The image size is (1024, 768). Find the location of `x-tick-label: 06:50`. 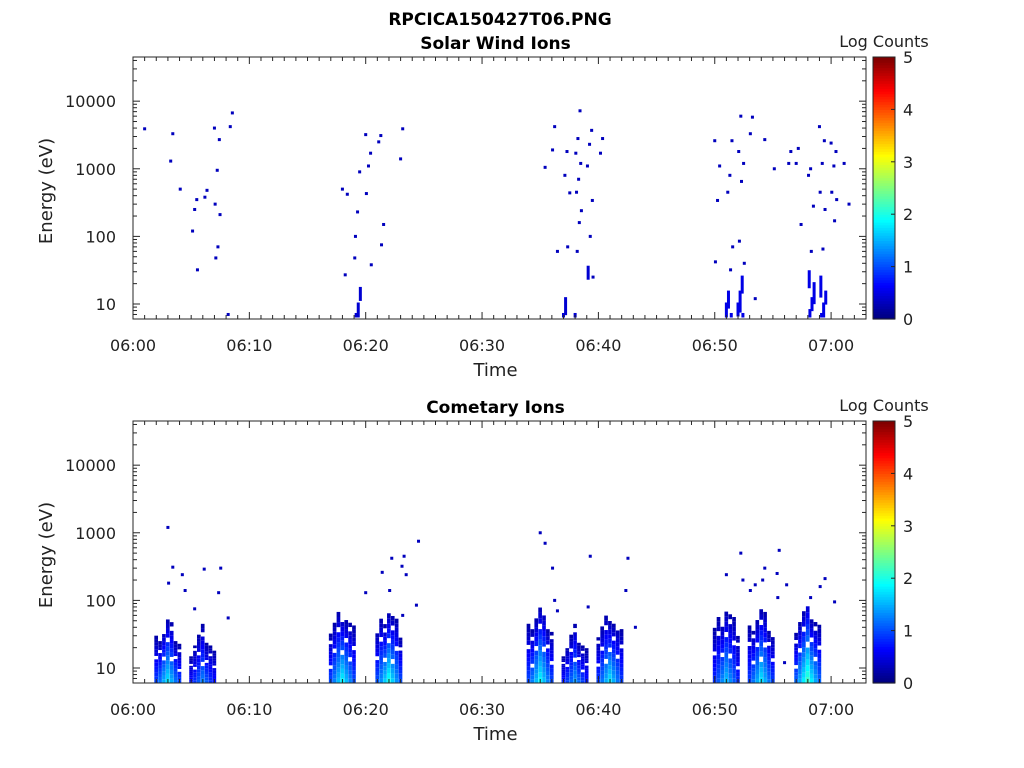

x-tick-label: 06:50 is located at coordinates (715, 345).